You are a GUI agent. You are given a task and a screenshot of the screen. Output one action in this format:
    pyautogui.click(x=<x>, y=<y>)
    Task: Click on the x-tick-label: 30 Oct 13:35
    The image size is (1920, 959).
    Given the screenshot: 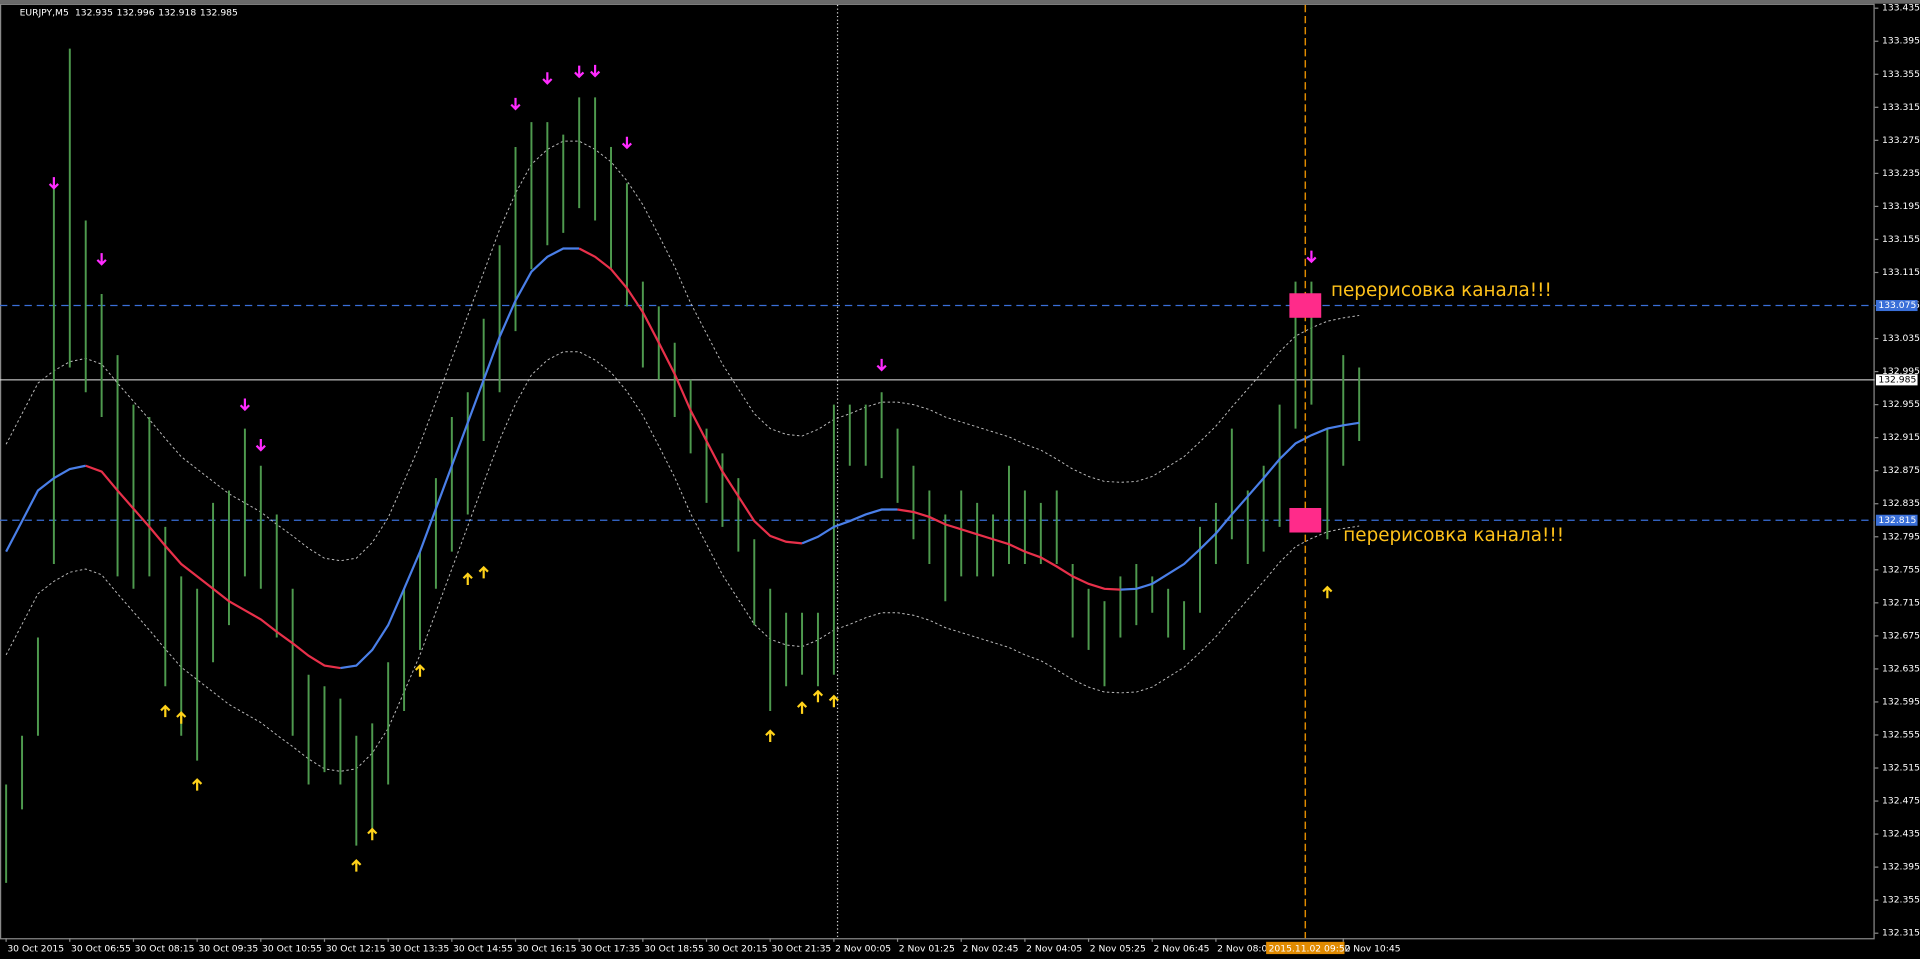 What is the action you would take?
    pyautogui.click(x=419, y=949)
    